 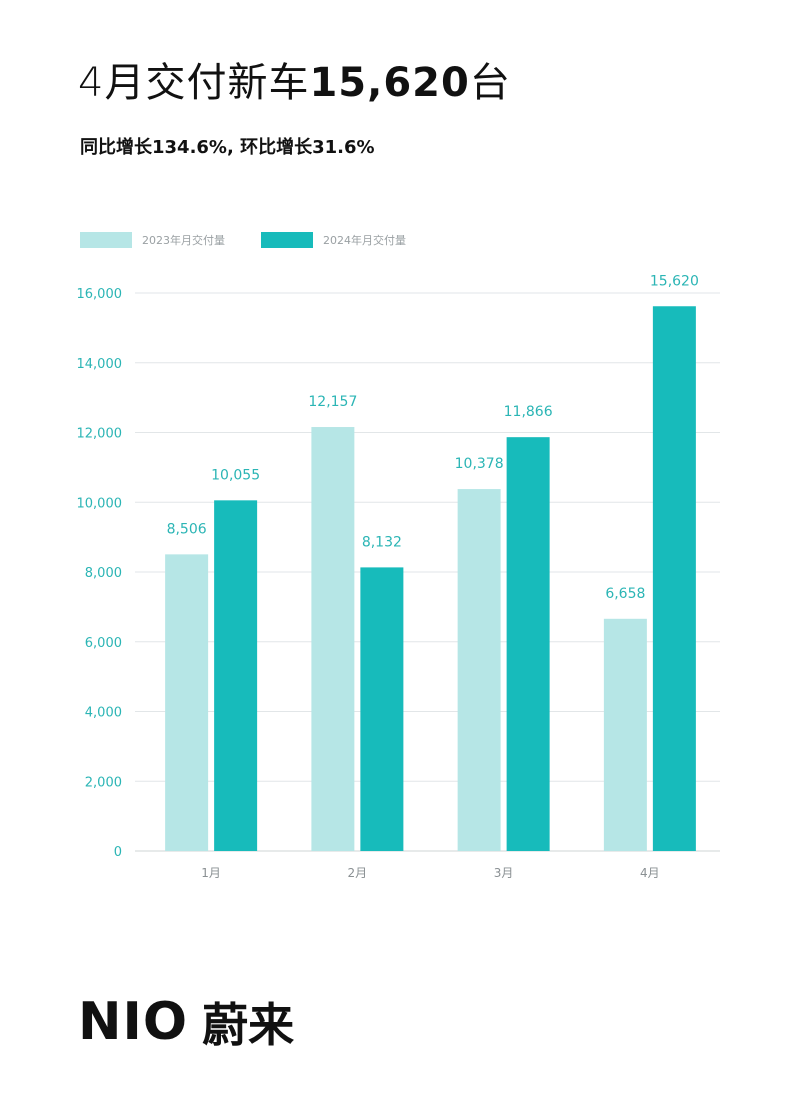 What do you see at coordinates (479, 464) in the screenshot?
I see `data-label: 10,378` at bounding box center [479, 464].